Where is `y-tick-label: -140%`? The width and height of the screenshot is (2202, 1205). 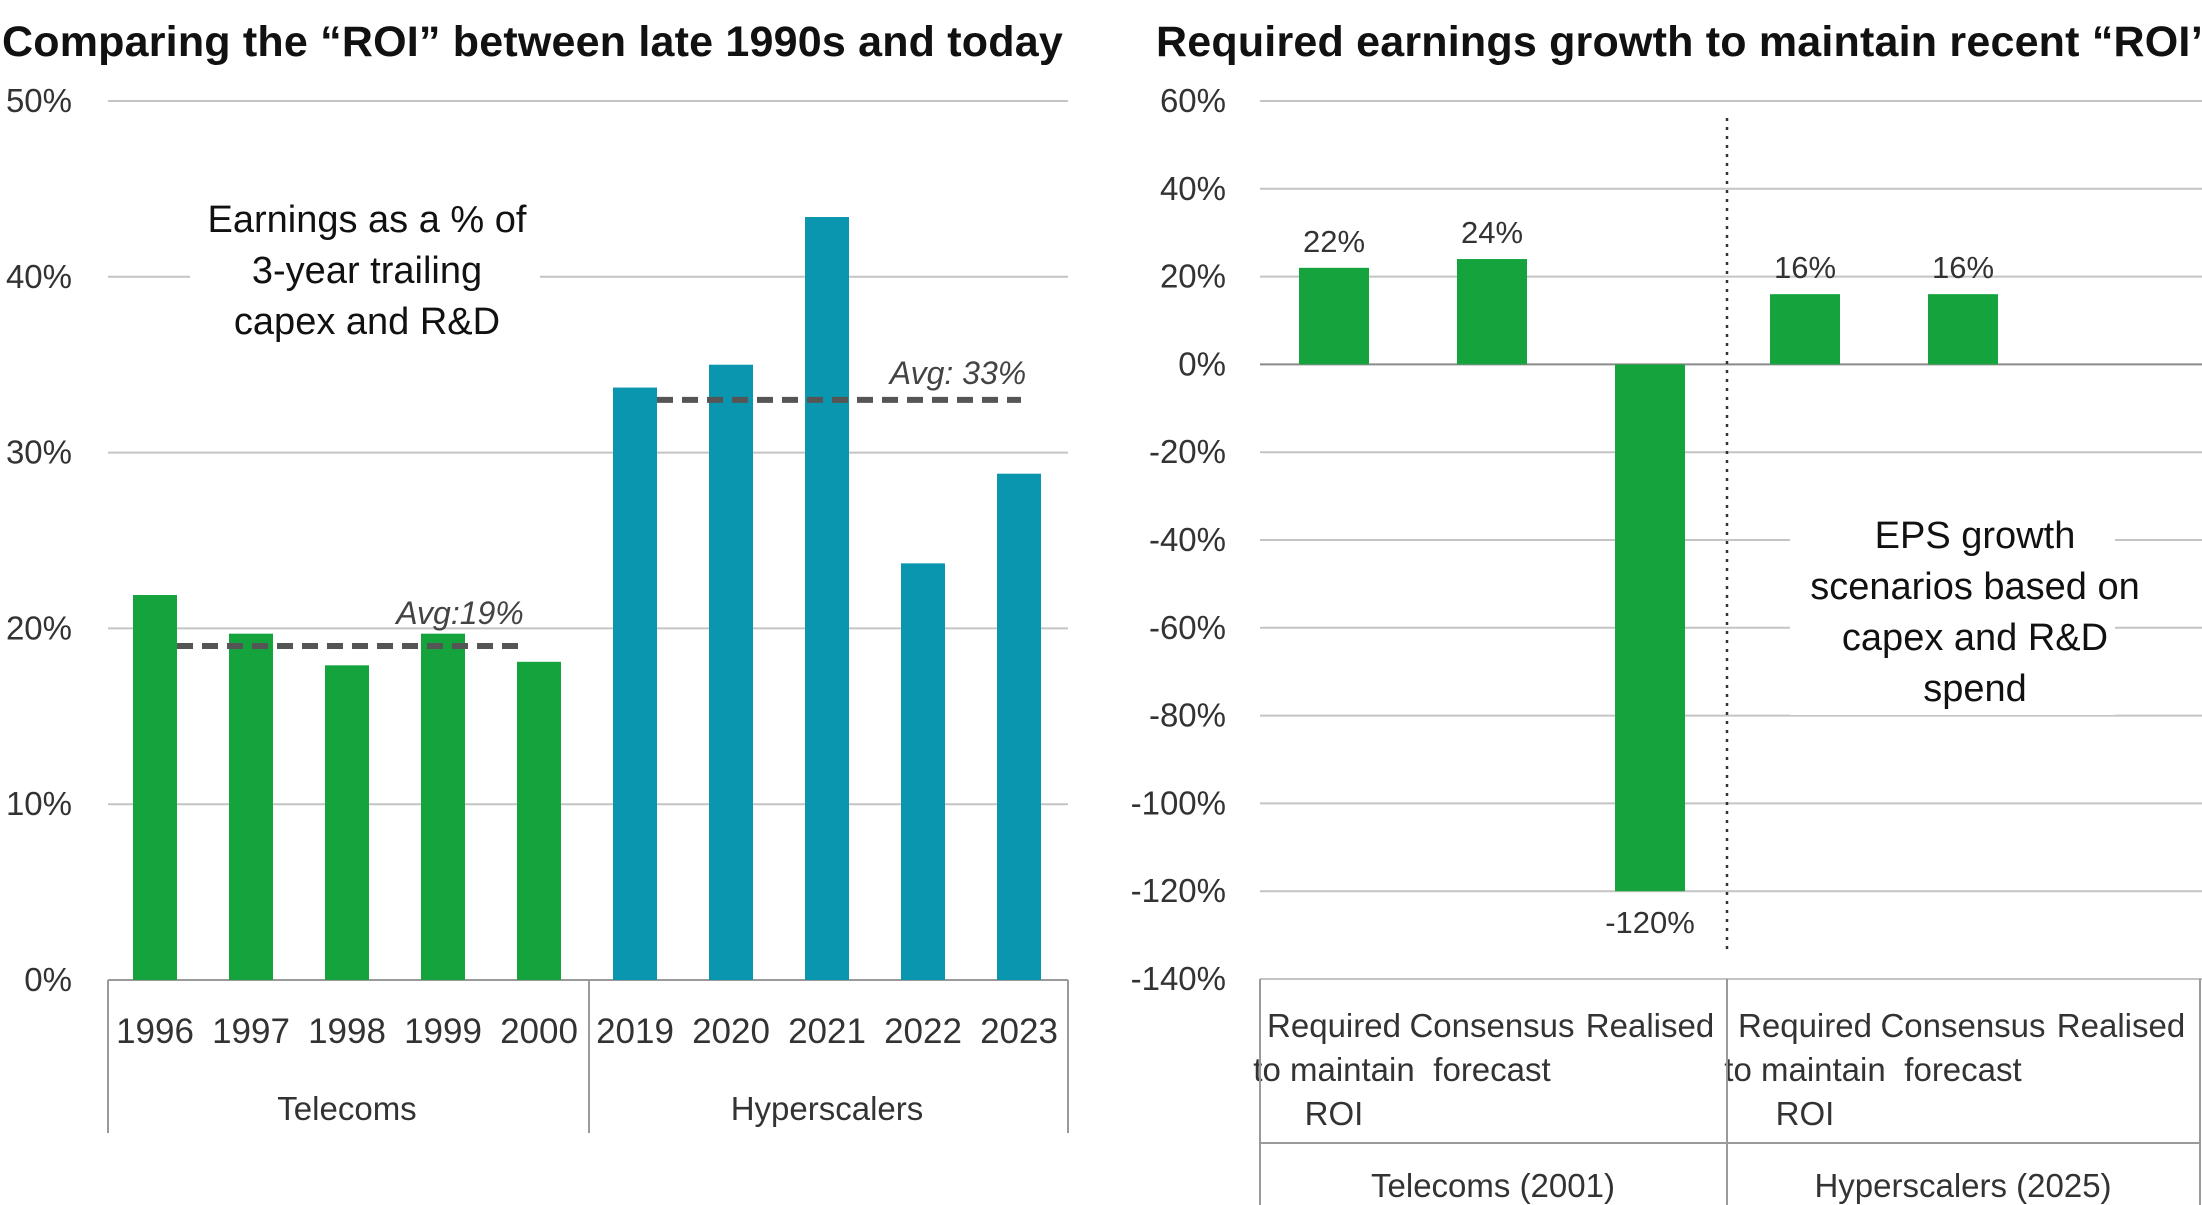
y-tick-label: -140% is located at coordinates (1178, 978).